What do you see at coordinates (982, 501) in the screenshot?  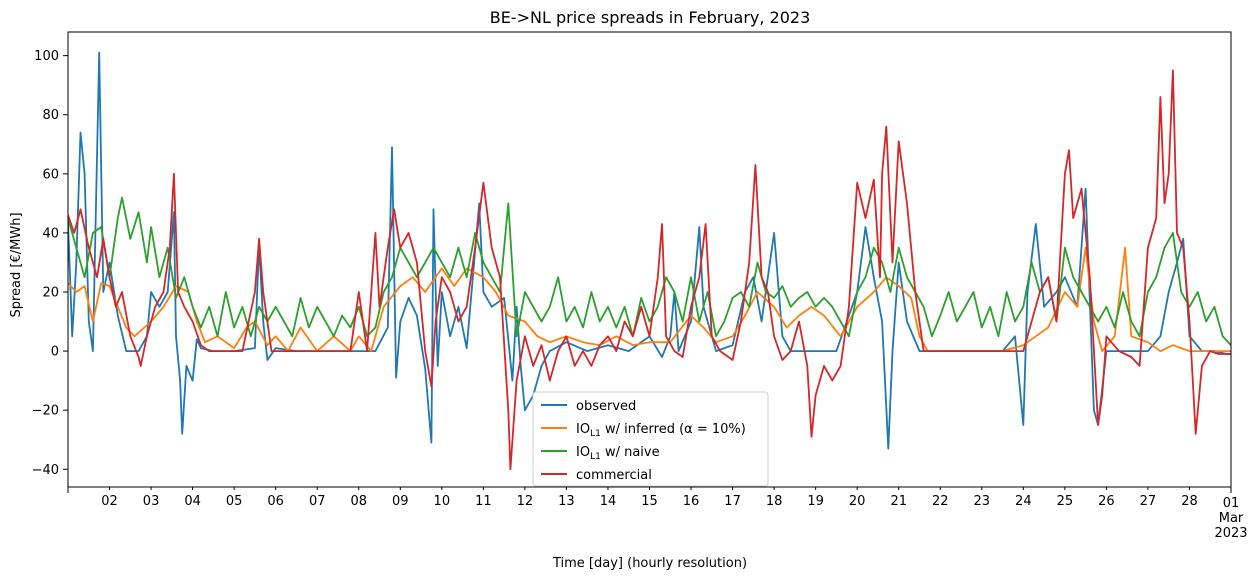 I see `x-tick-label: 23` at bounding box center [982, 501].